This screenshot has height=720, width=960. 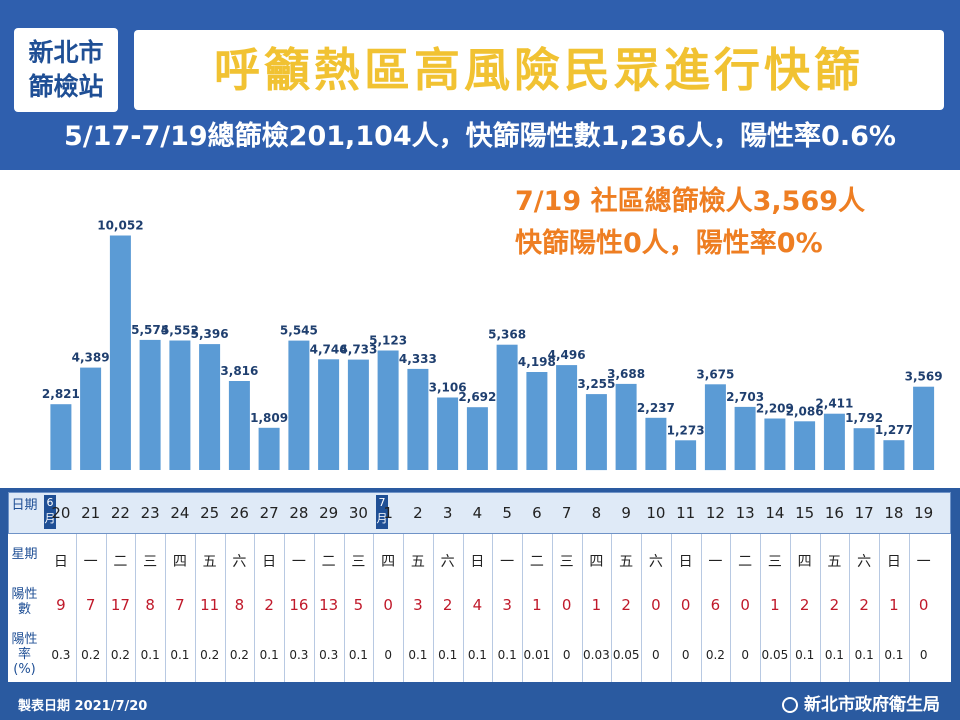 I want to click on date-cell-27: 27, so click(x=269, y=513).